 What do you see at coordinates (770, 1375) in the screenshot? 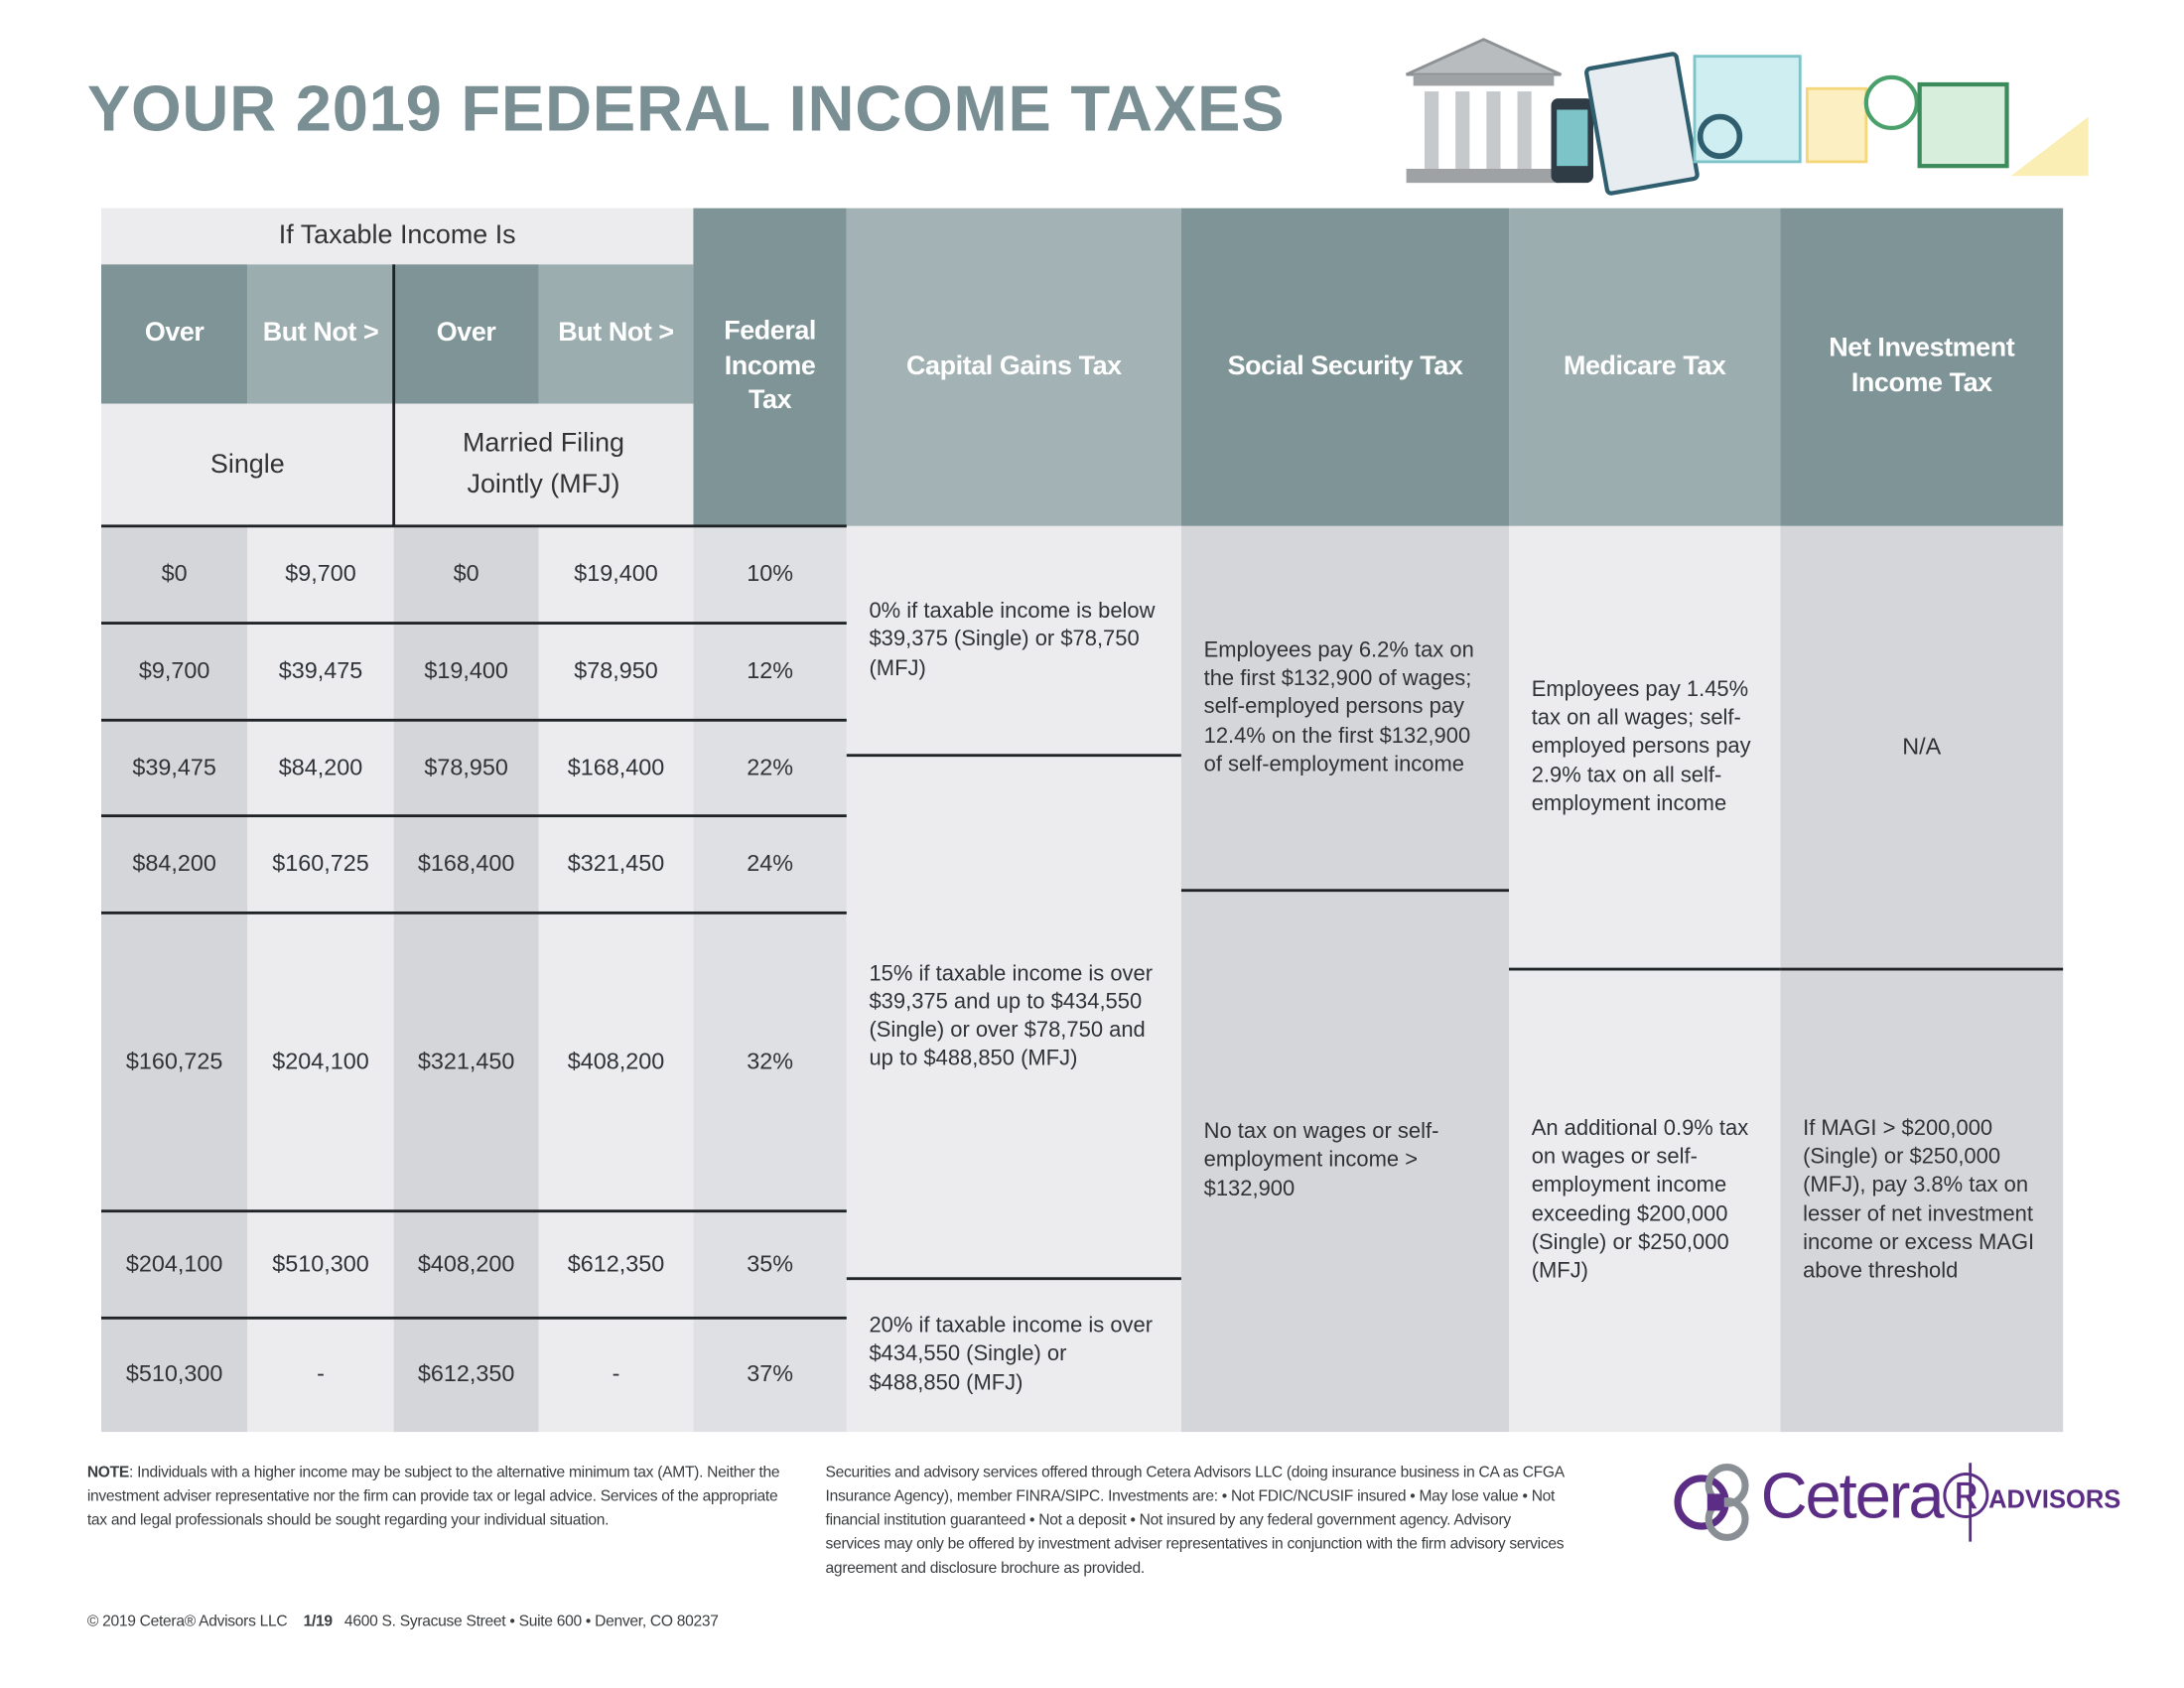
I see `table-cell: 37%` at bounding box center [770, 1375].